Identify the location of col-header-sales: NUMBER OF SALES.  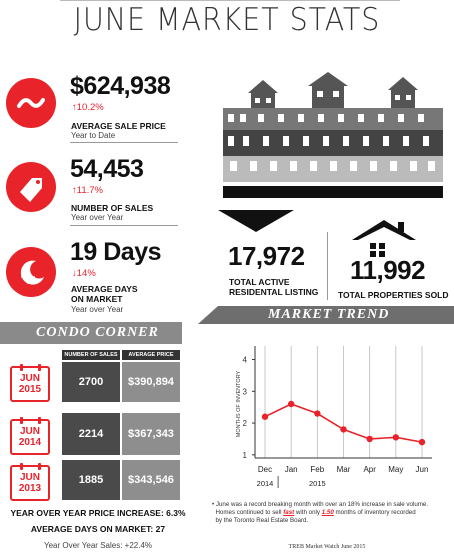
(91, 355).